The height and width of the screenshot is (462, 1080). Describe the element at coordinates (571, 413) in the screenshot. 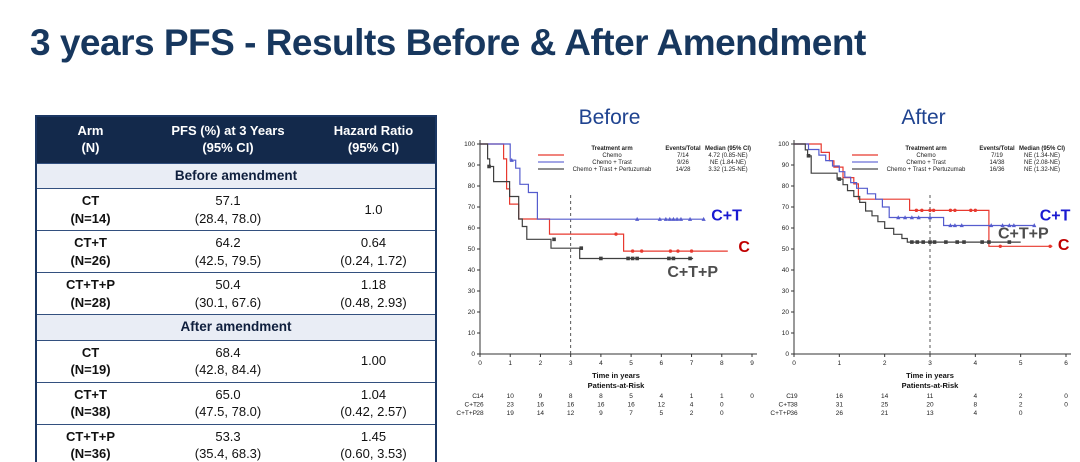

I see `svg-text: 12` at that location.